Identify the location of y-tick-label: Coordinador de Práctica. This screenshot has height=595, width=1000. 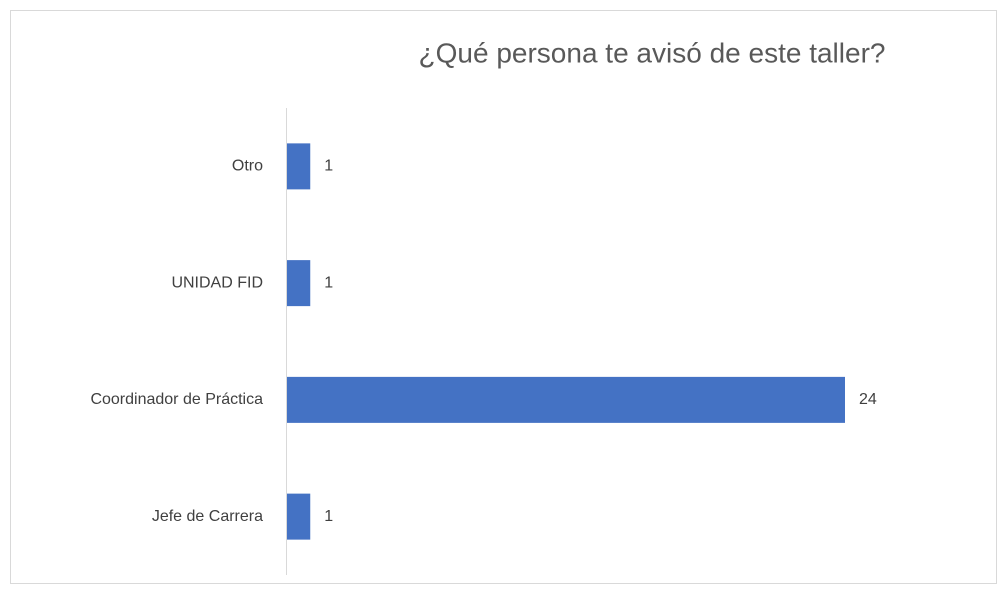
(176, 399).